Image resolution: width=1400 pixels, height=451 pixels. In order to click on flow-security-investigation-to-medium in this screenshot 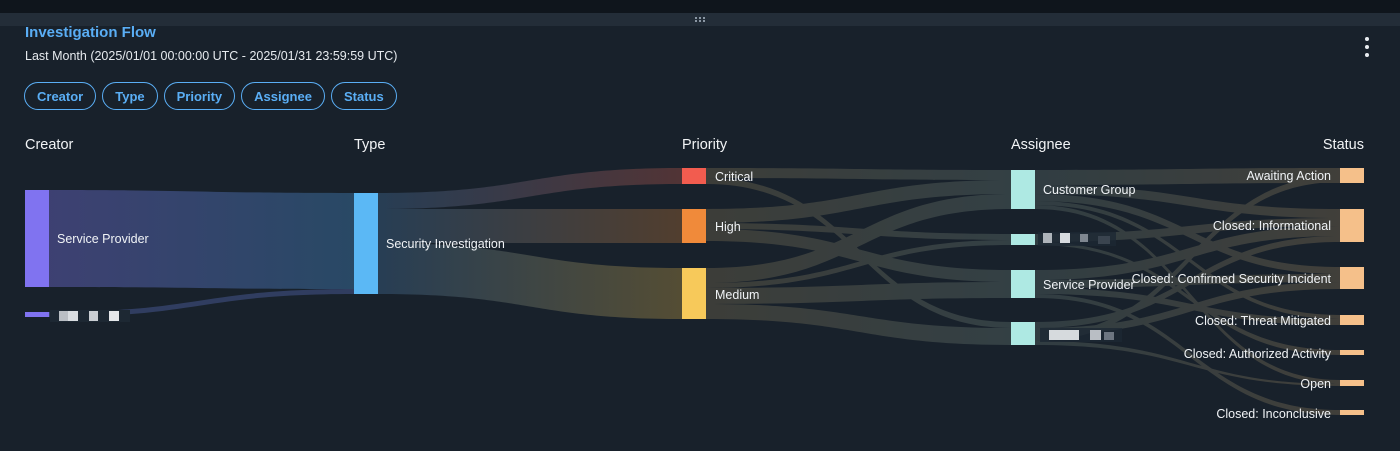, I will do `click(530, 281)`.